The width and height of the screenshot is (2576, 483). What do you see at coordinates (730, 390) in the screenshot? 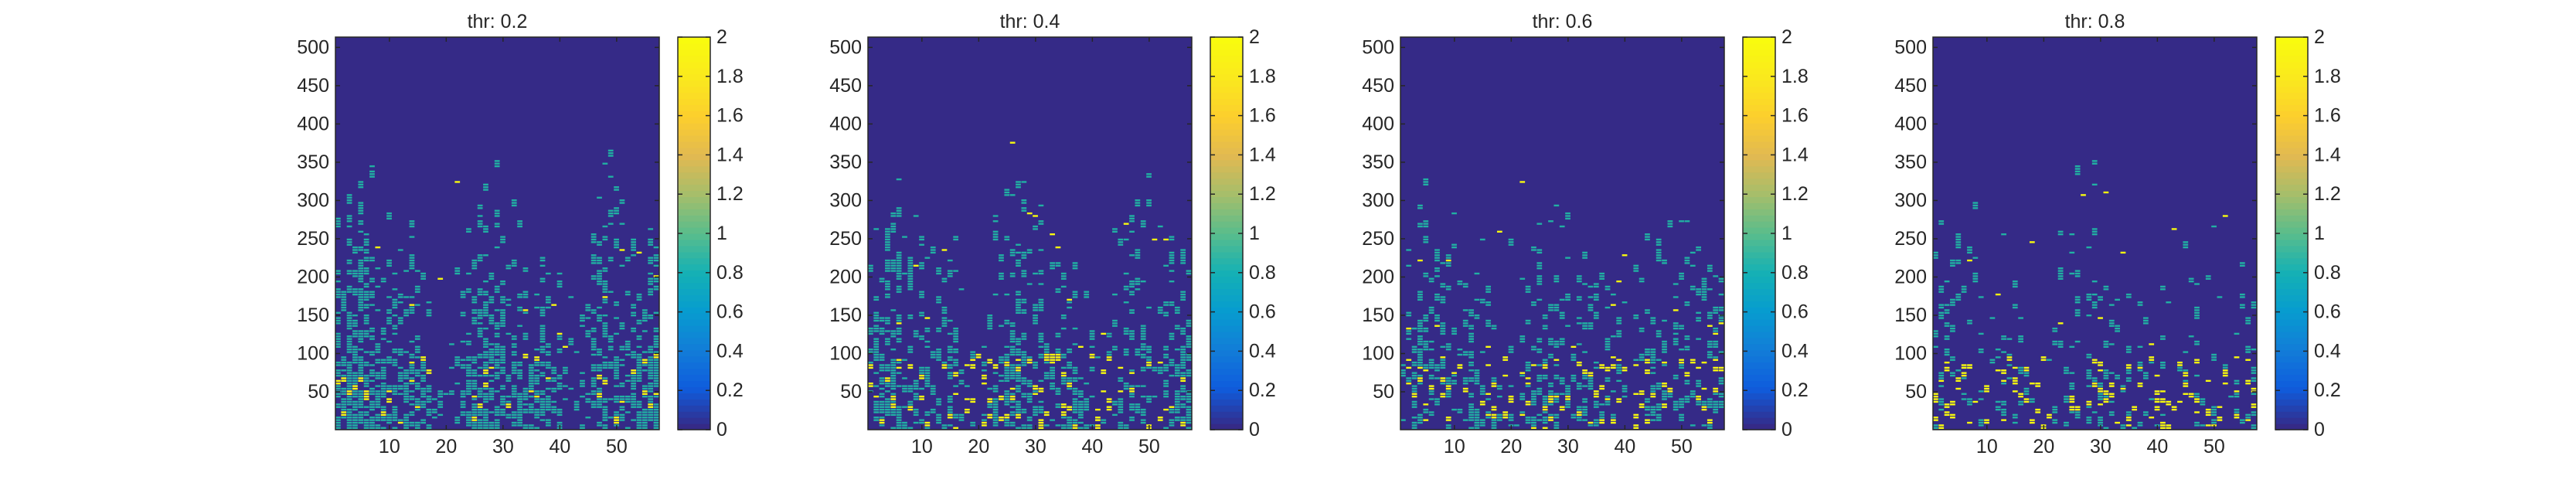
I see `colorbar-tick-label: 0.2` at bounding box center [730, 390].